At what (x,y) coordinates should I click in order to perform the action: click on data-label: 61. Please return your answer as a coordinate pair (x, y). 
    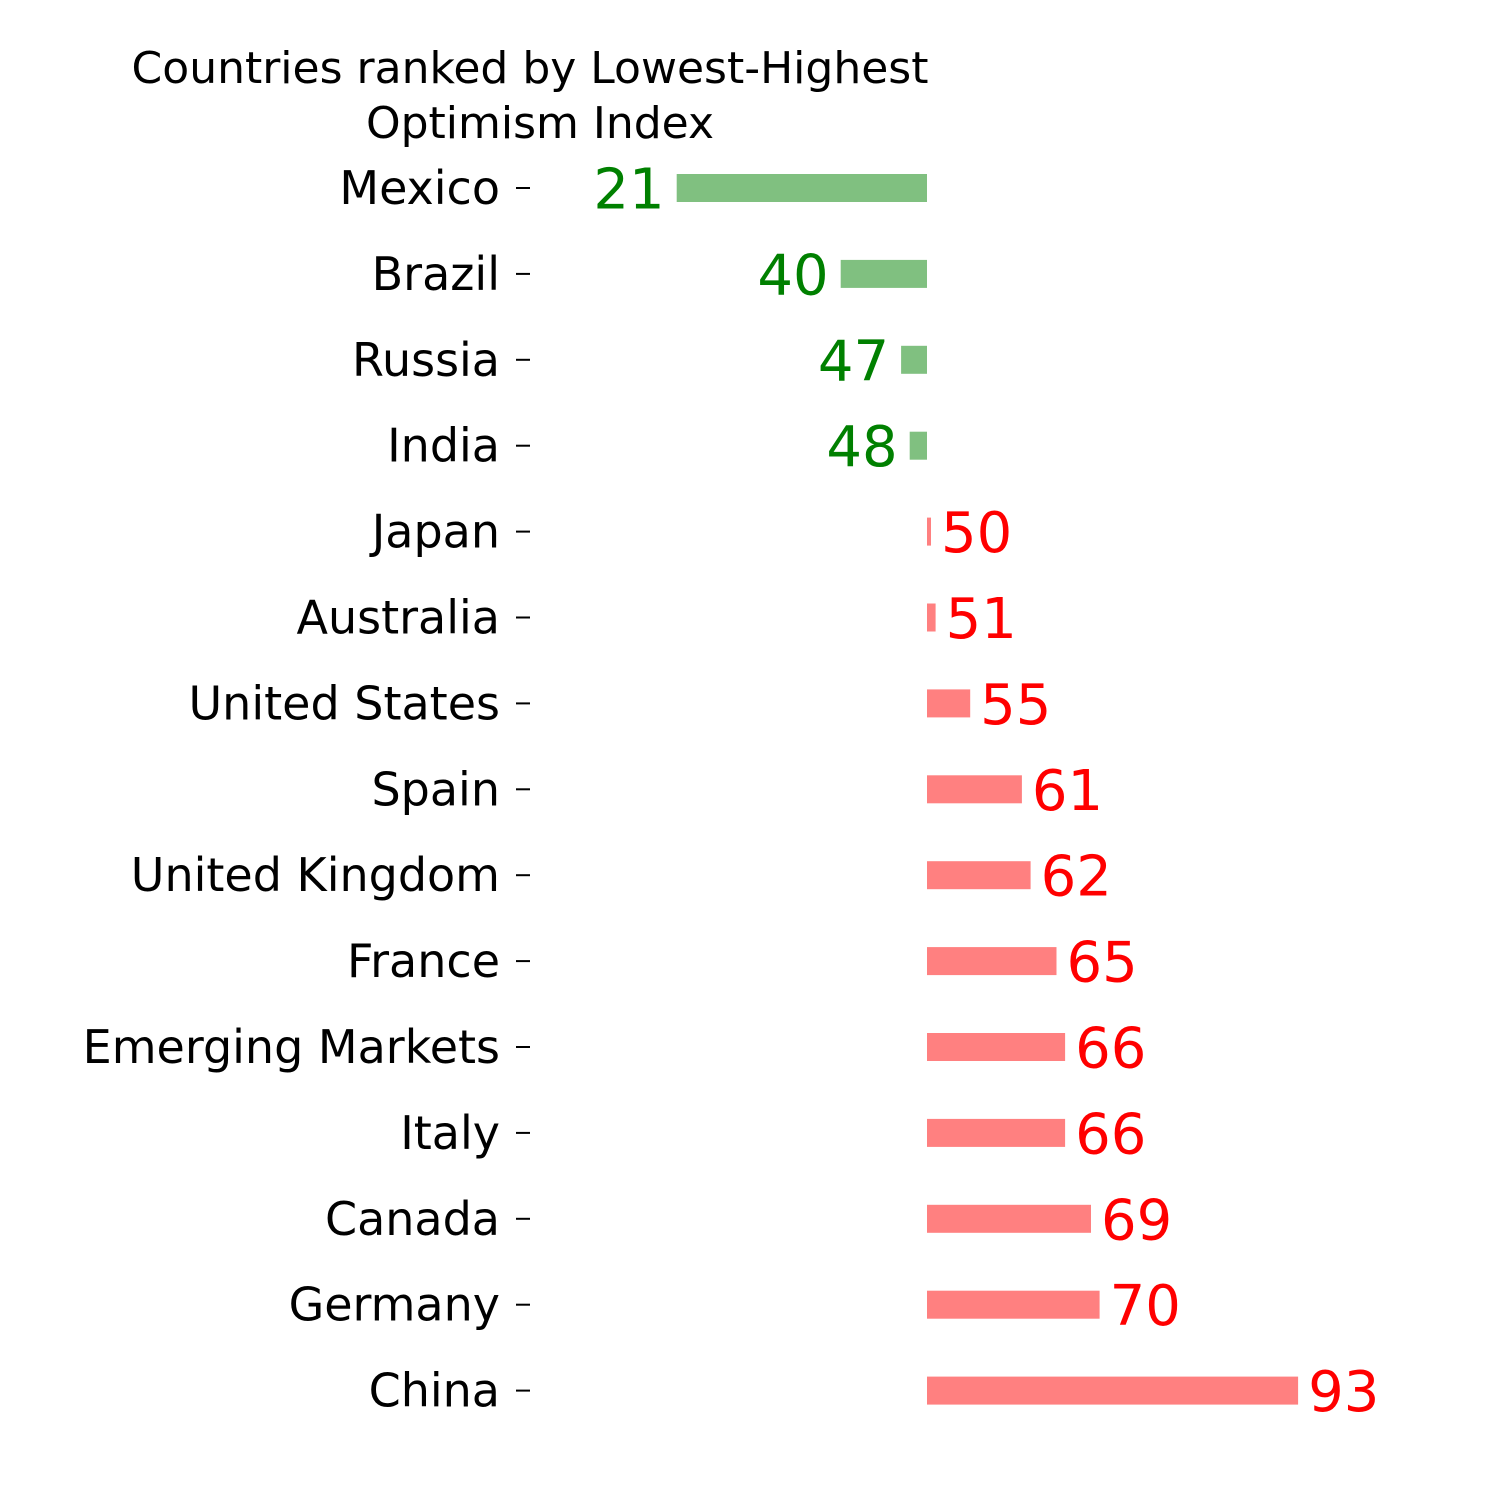
    Looking at the image, I should click on (1067, 791).